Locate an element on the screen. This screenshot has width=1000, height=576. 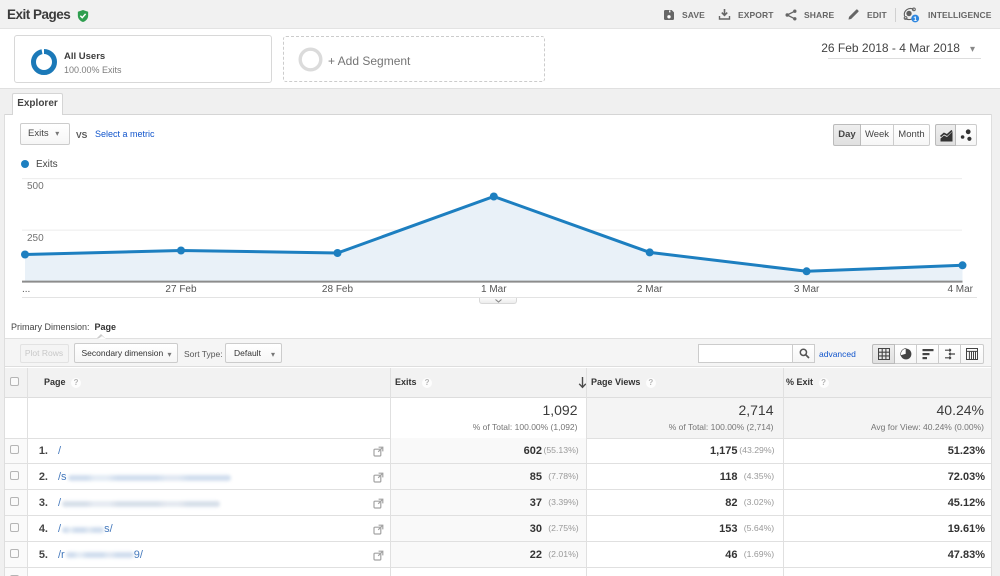
svg-text: 1 Mar is located at coordinates (494, 289).